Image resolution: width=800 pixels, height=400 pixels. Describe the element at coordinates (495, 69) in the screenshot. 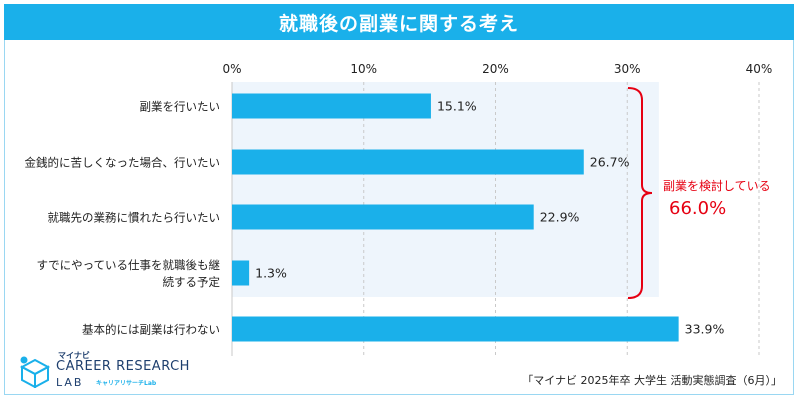

I see `x-tick-label: 20%` at that location.